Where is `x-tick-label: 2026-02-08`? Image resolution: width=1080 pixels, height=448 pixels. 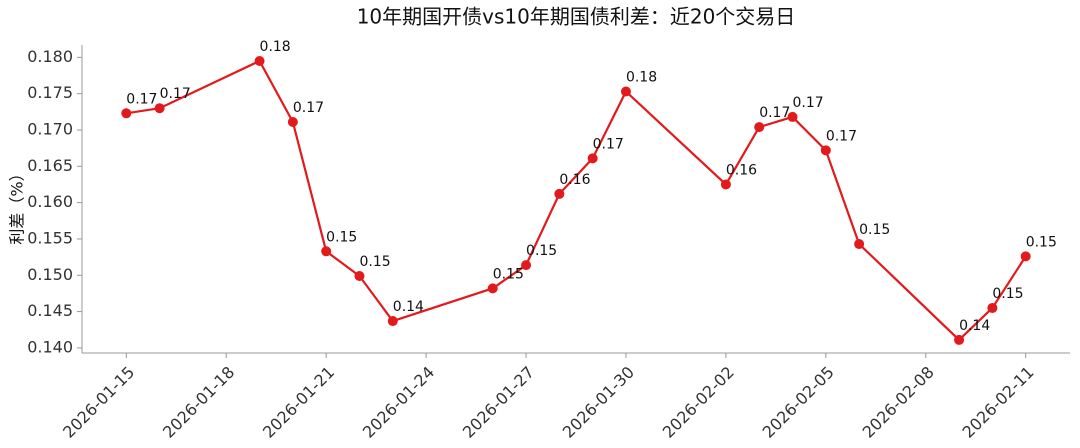 x-tick-label: 2026-02-08 is located at coordinates (898, 402).